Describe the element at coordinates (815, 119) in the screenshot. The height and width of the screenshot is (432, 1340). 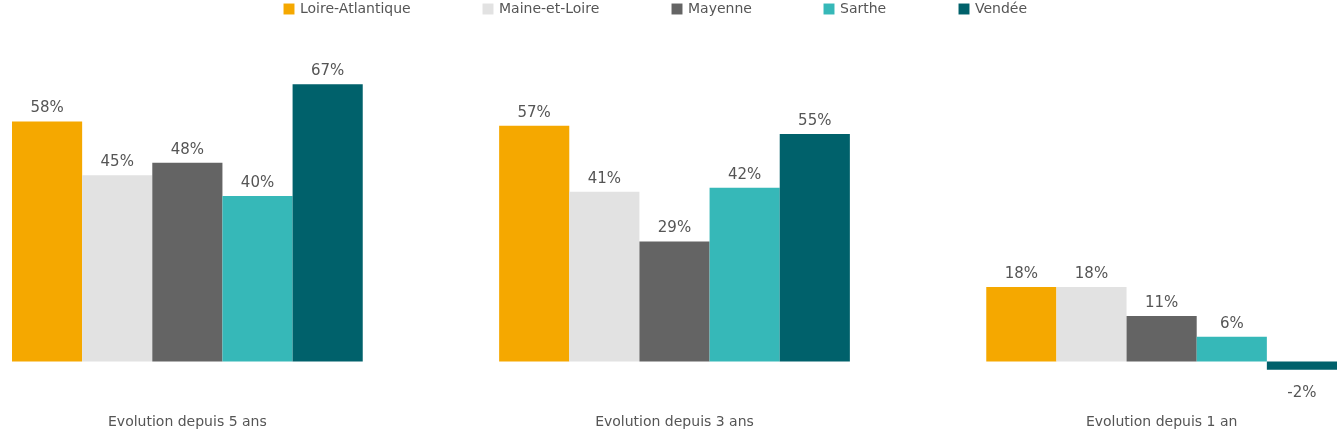
I see `data-label: 55%` at that location.